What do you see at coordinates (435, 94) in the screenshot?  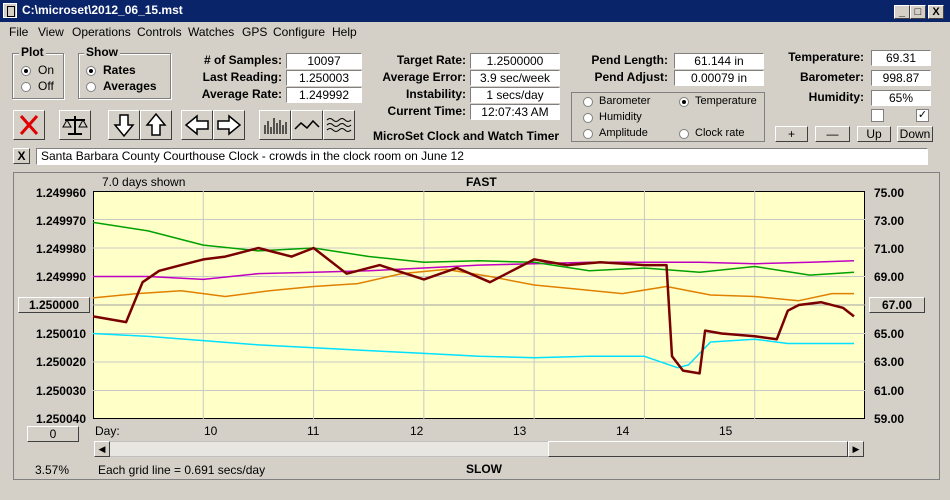 I see `instability-label: Instability:` at bounding box center [435, 94].